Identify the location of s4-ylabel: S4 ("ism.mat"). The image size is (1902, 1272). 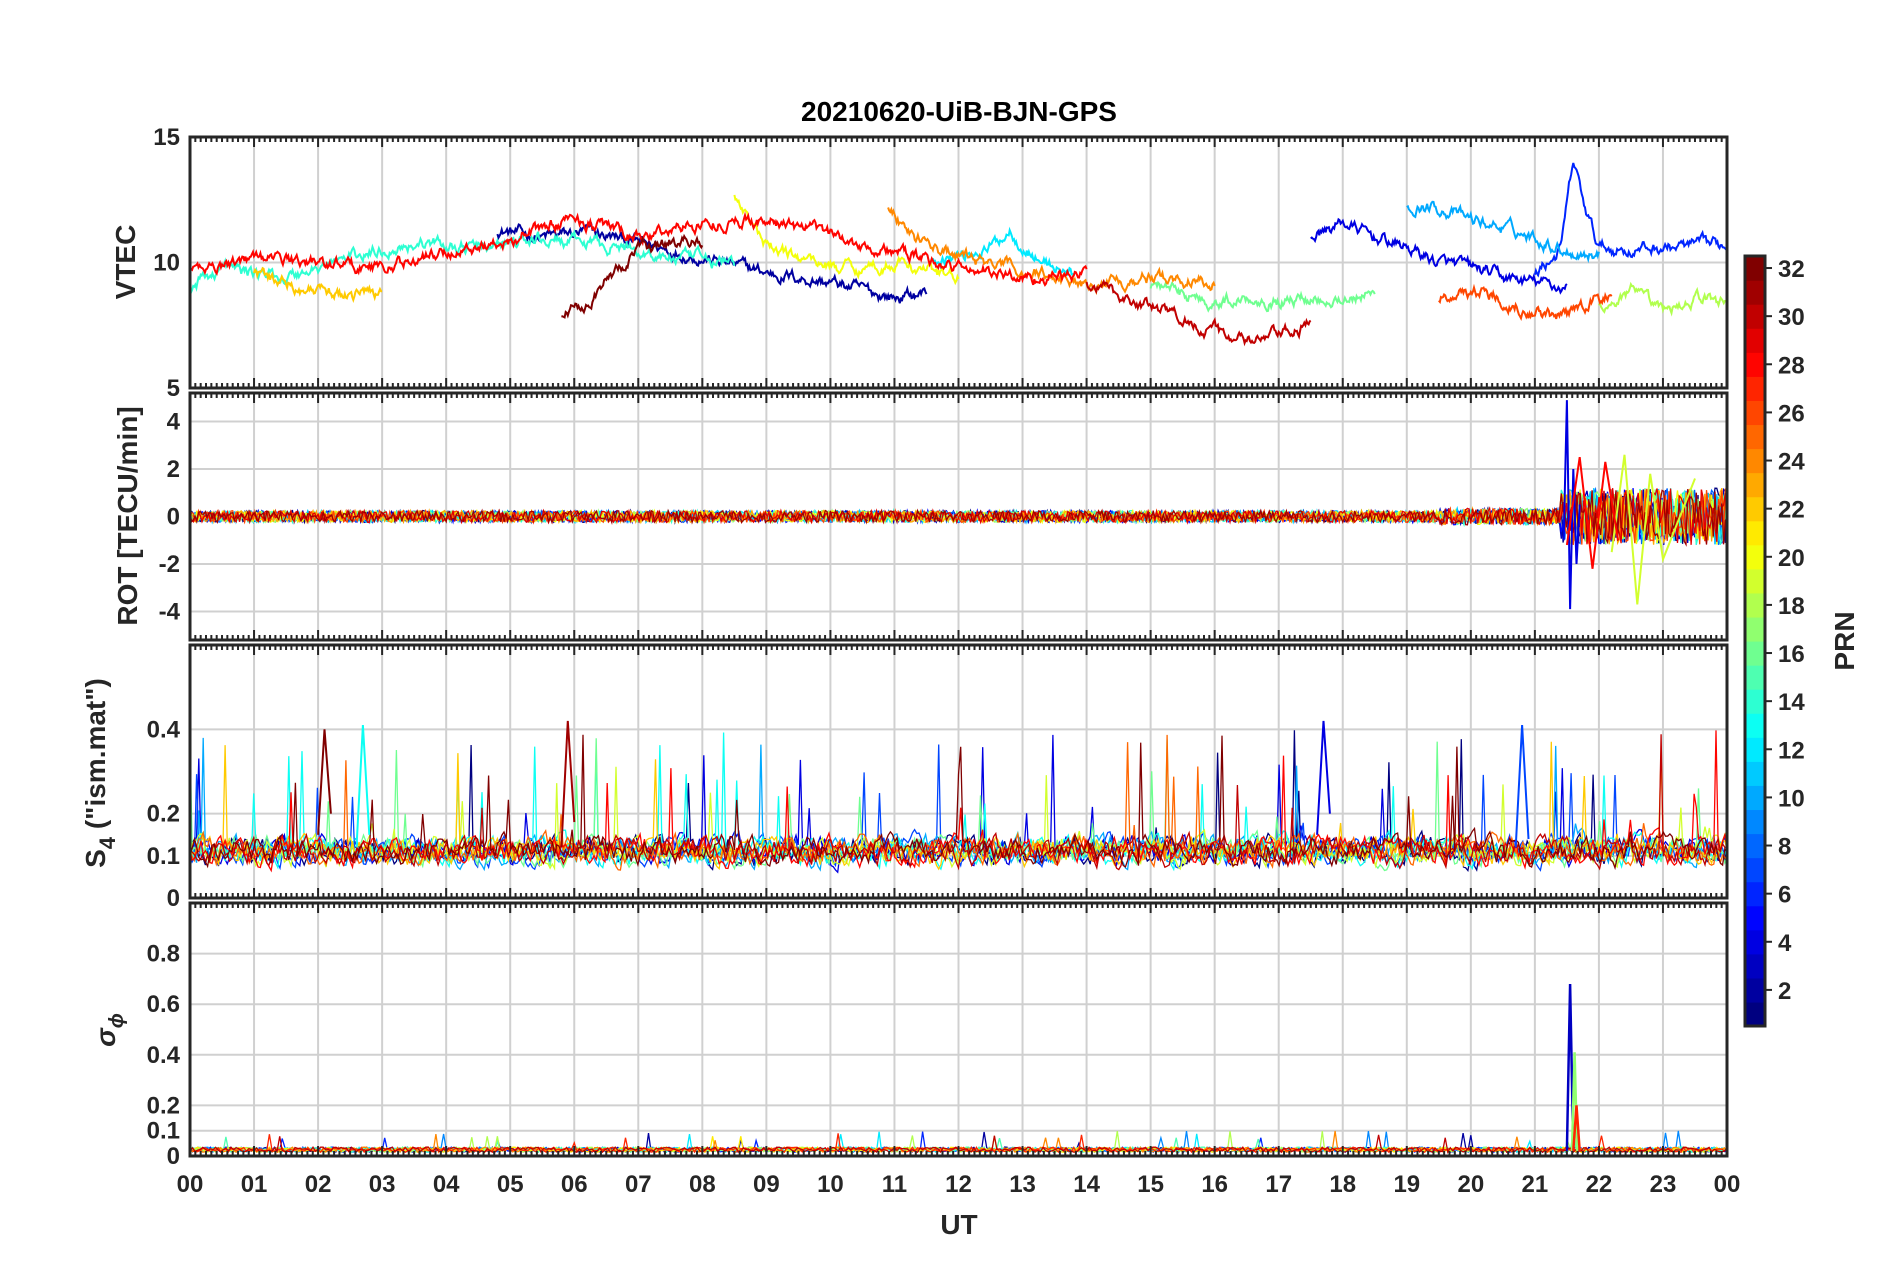
(100, 773).